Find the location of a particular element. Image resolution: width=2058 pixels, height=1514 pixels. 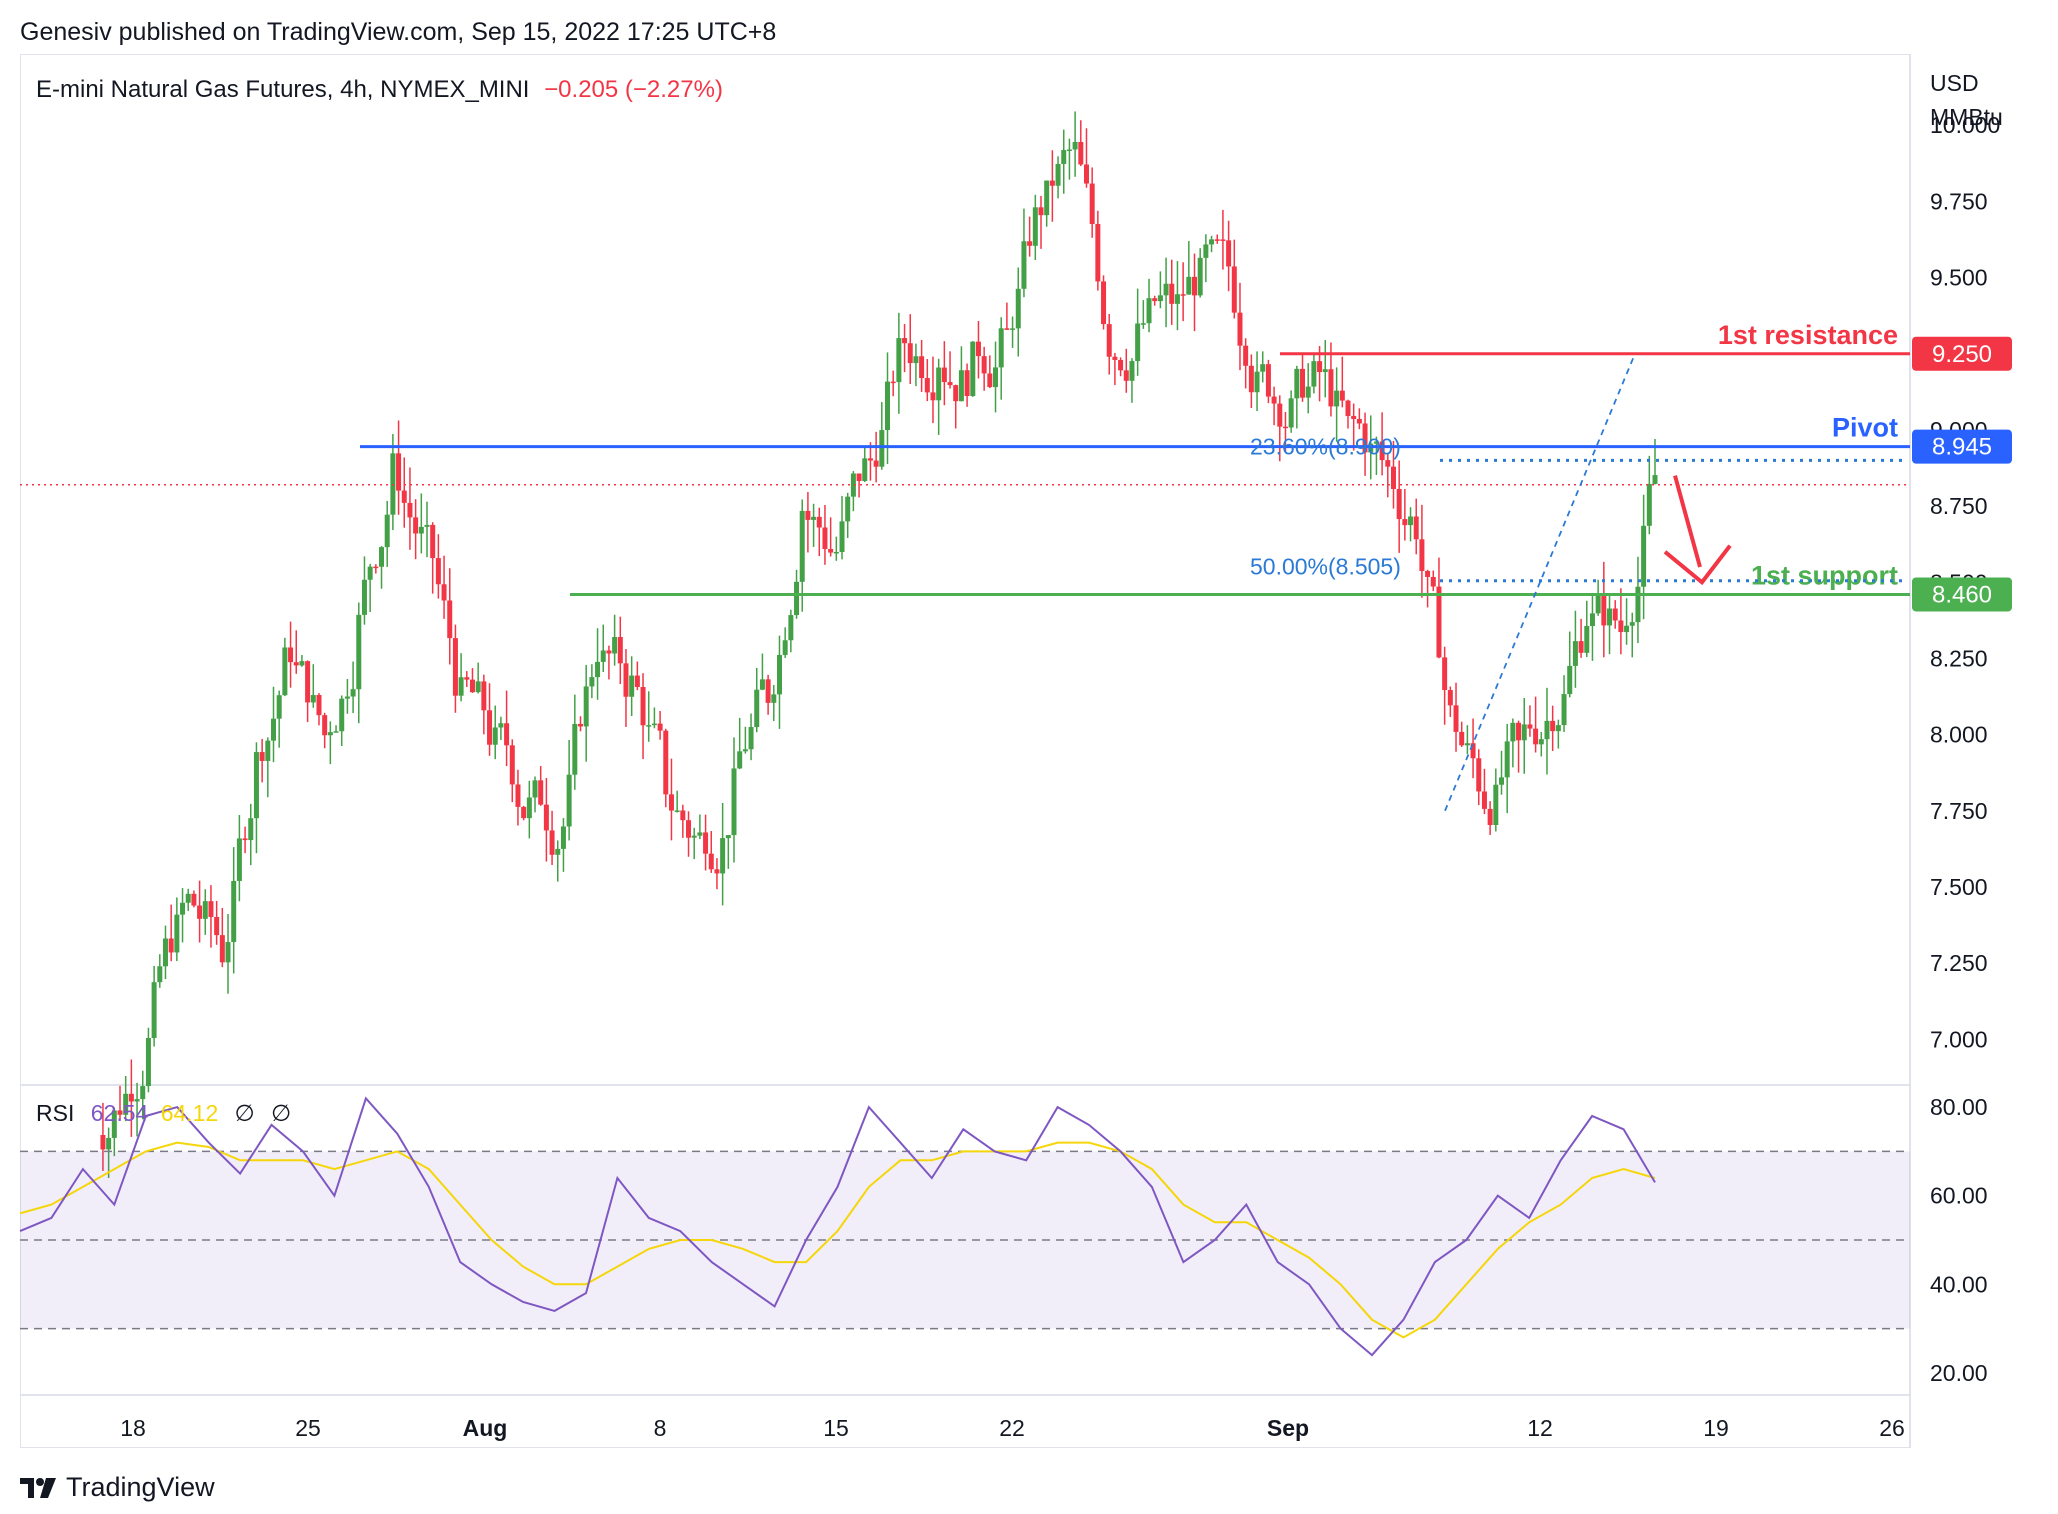

price-tick-label: 7.000 is located at coordinates (1959, 1039).